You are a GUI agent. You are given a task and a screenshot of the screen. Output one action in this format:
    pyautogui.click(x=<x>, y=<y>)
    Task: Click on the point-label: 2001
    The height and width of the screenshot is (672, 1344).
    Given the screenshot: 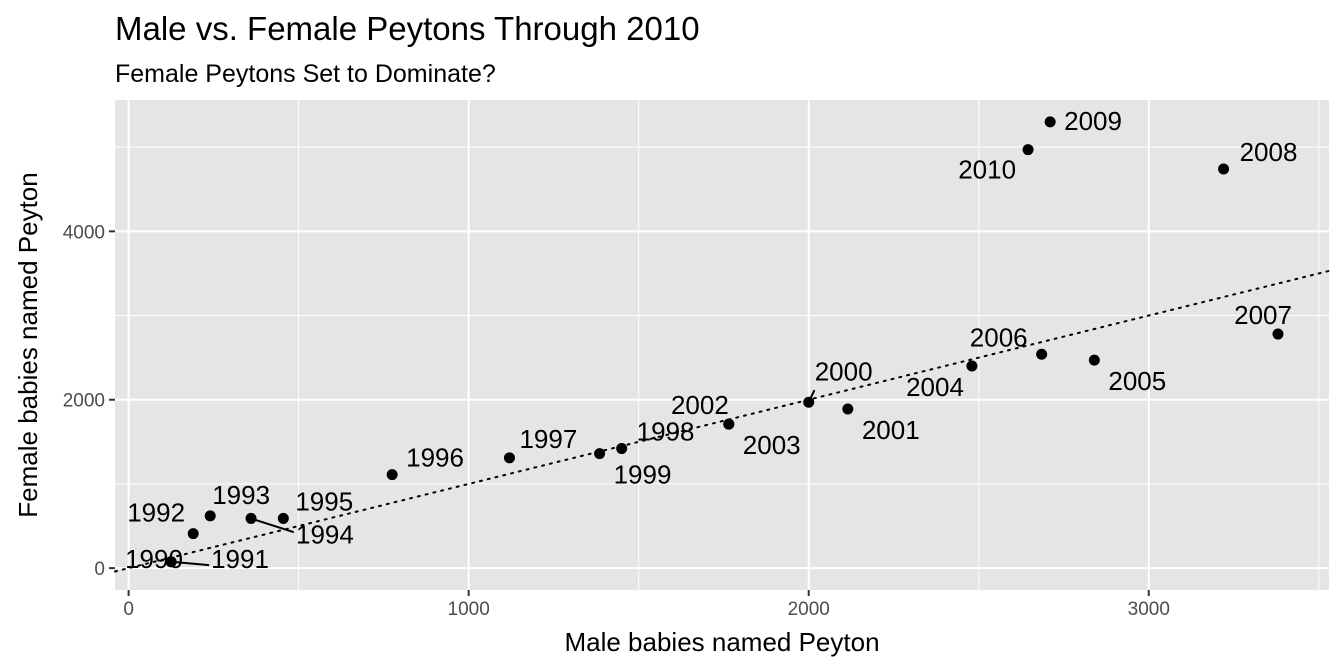 What is the action you would take?
    pyautogui.click(x=891, y=430)
    